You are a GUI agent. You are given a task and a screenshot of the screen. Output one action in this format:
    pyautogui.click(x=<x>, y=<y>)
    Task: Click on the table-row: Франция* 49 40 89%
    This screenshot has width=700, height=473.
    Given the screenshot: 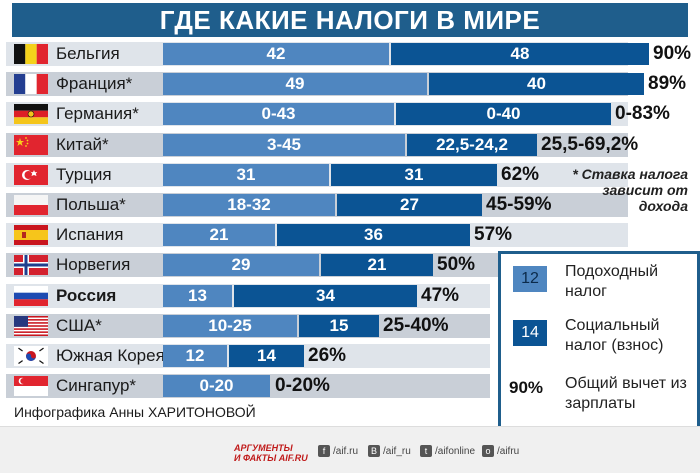 What is the action you would take?
    pyautogui.click(x=350, y=84)
    